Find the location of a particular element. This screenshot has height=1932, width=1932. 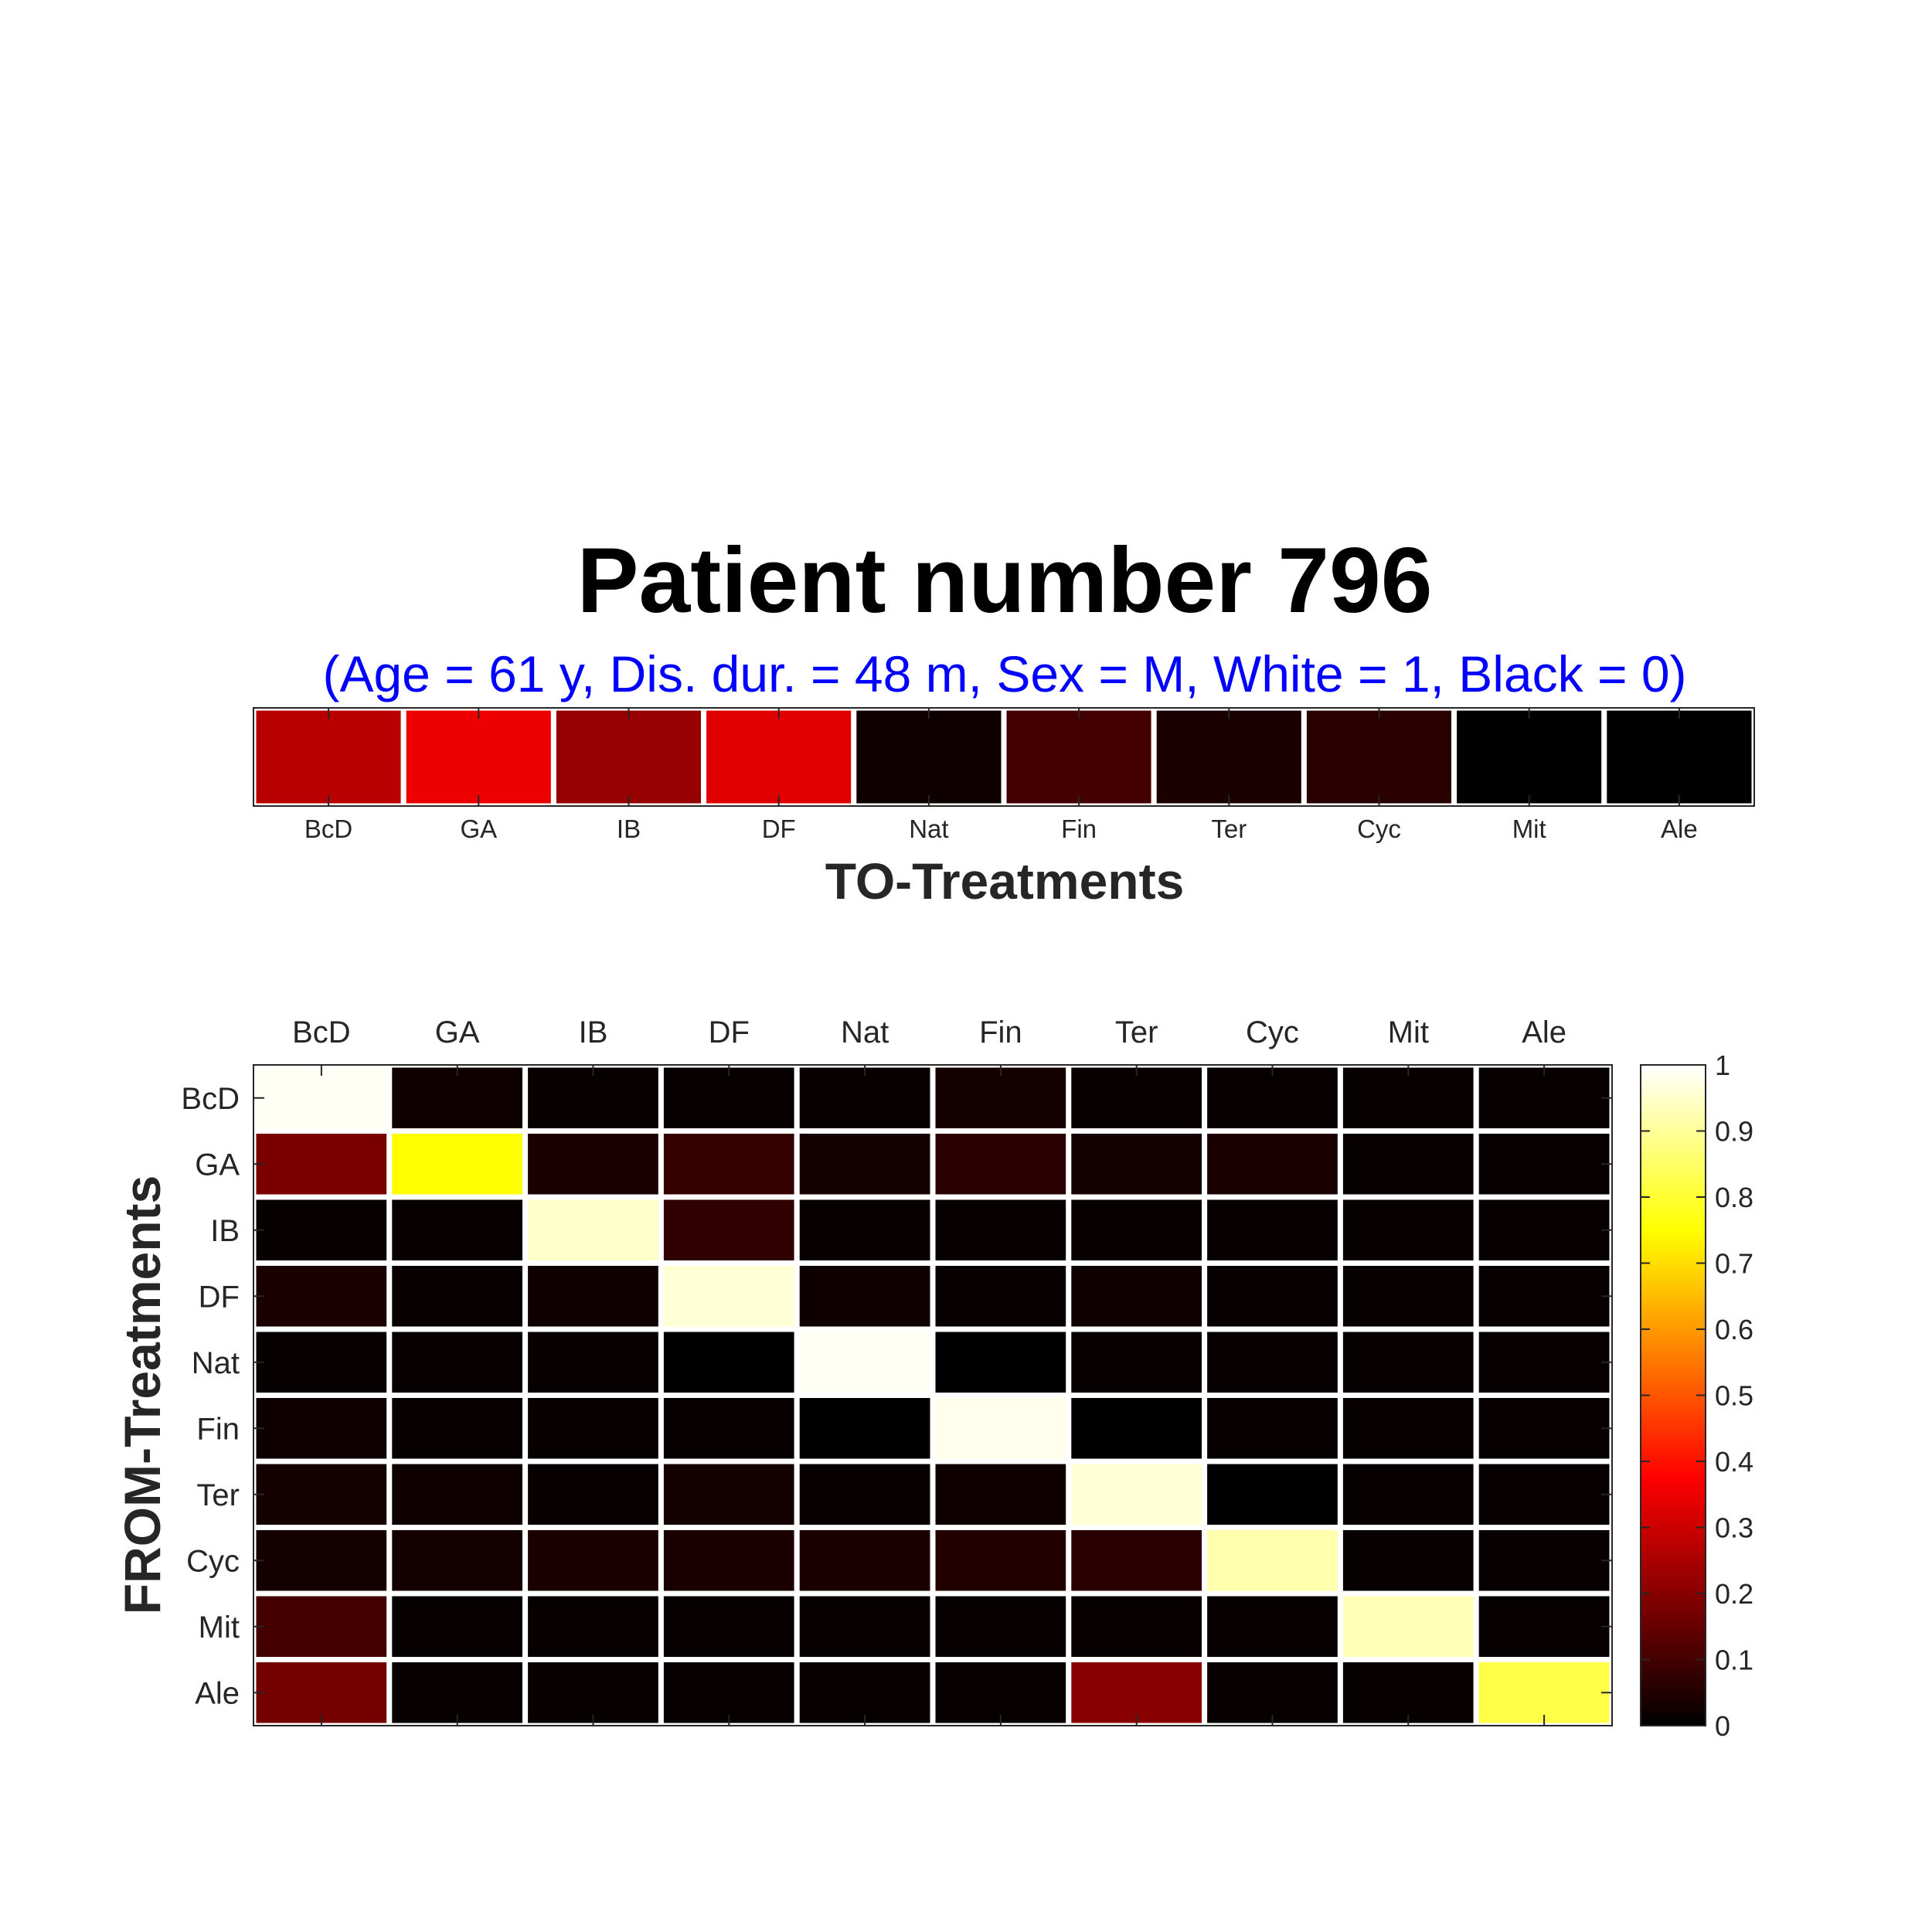

cell-df-ga is located at coordinates (457, 1296).